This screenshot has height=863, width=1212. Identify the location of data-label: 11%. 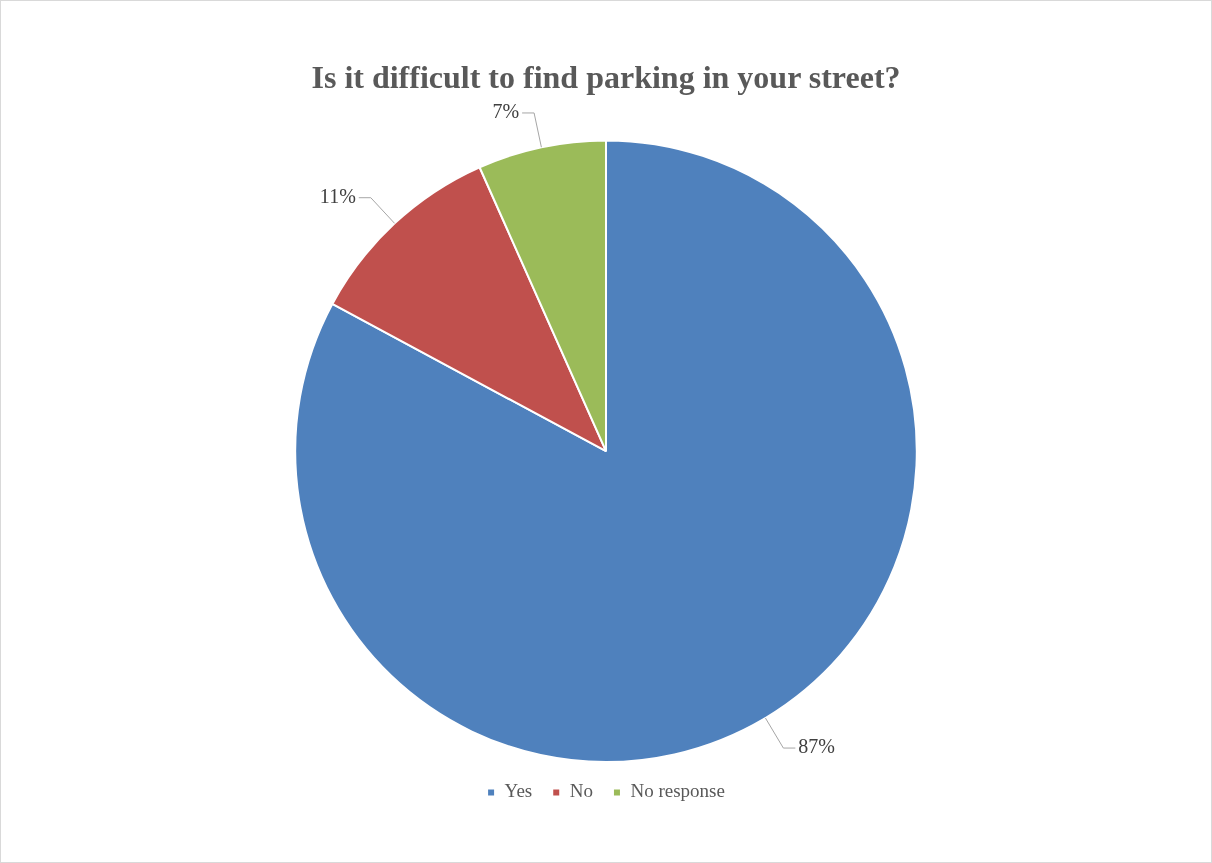
(337, 195).